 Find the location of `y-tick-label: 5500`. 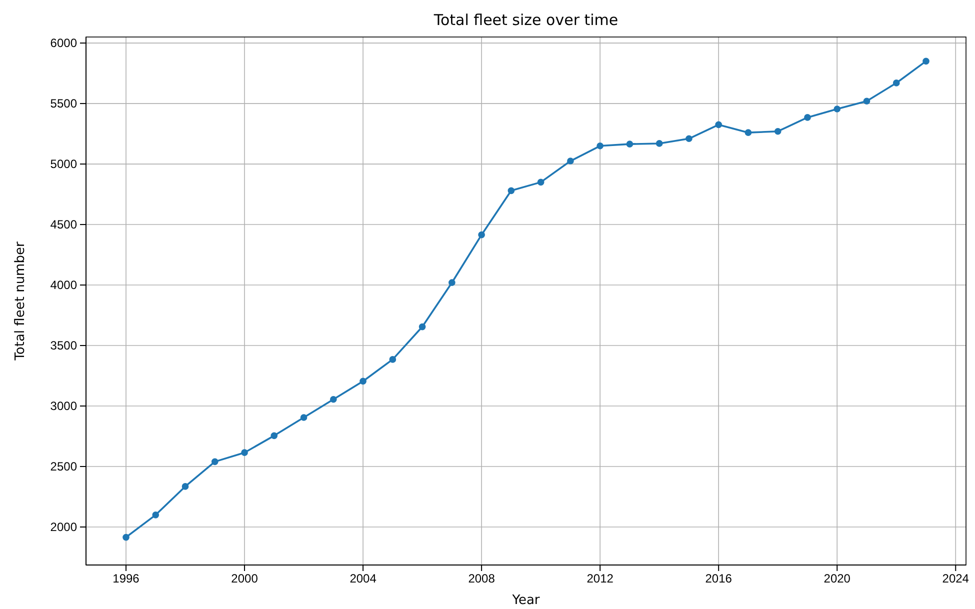

y-tick-label: 5500 is located at coordinates (64, 103).